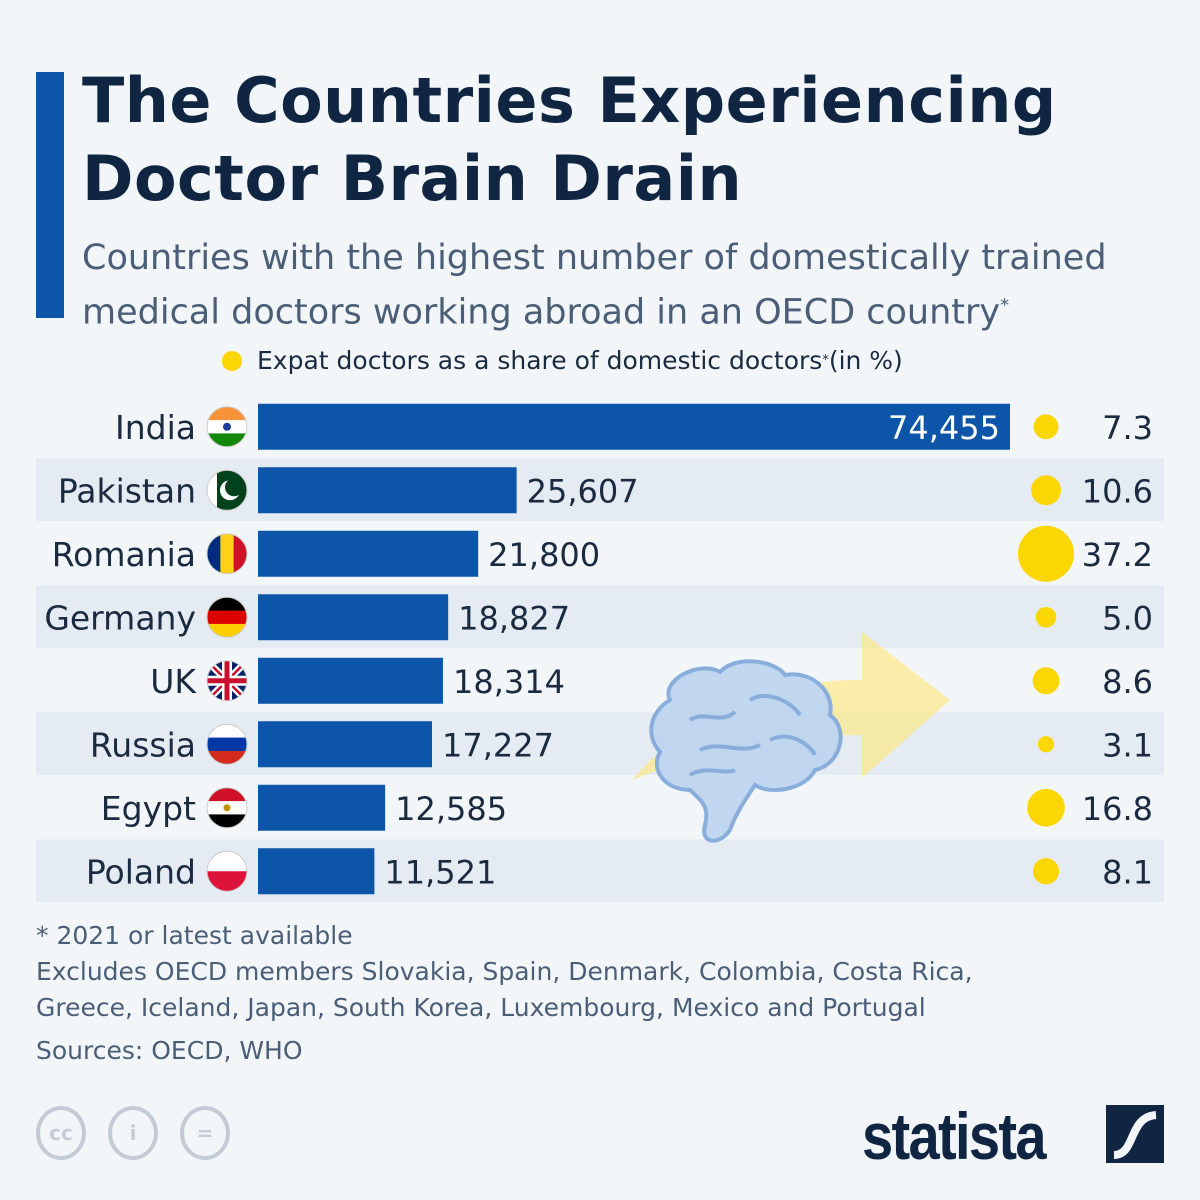  I want to click on share-value-label: 8.1, so click(1127, 872).